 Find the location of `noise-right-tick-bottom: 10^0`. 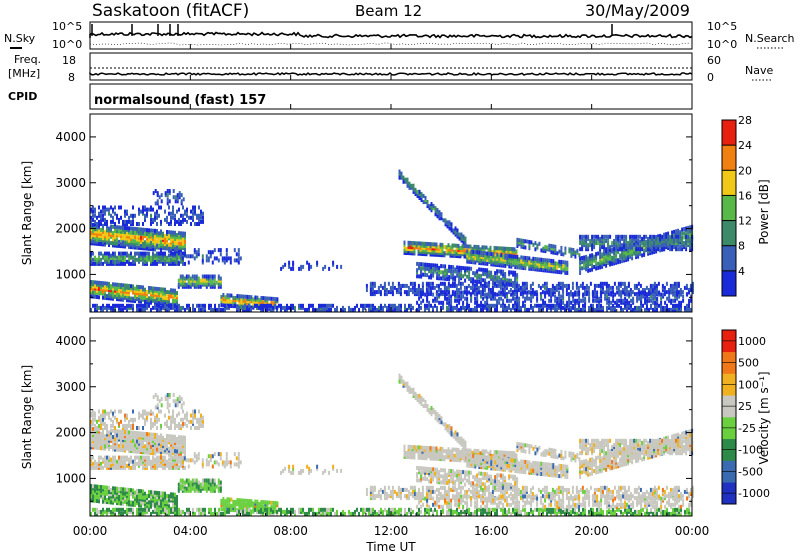

noise-right-tick-bottom: 10^0 is located at coordinates (722, 44).